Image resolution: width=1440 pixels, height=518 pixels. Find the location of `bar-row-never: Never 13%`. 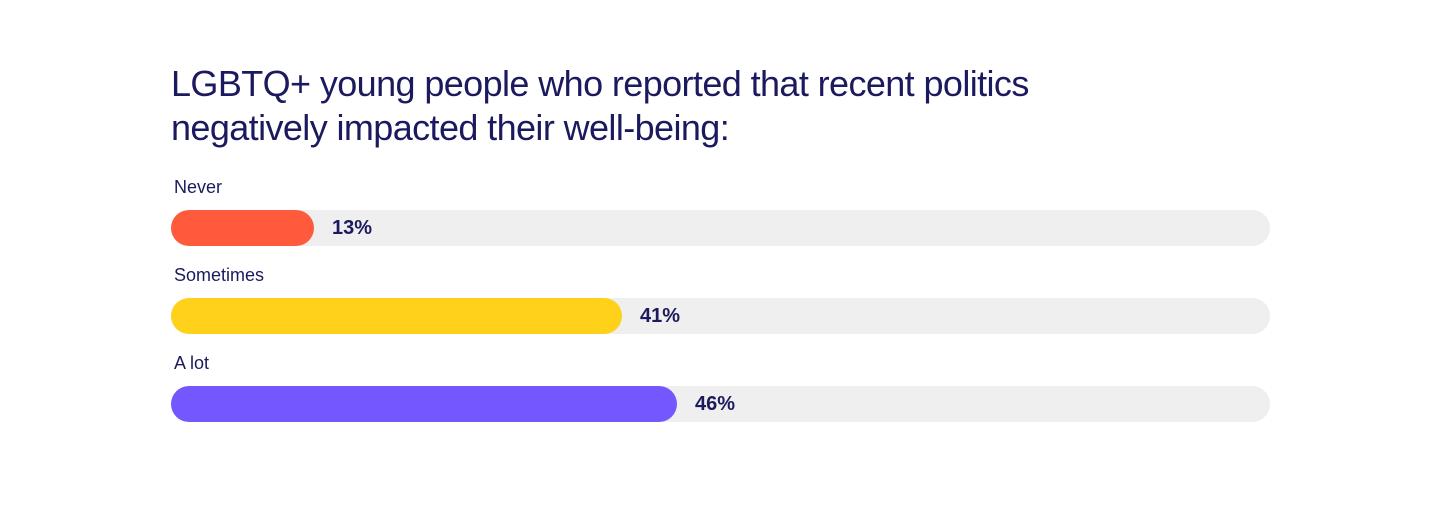

bar-row-never: Never 13% is located at coordinates (720, 220).